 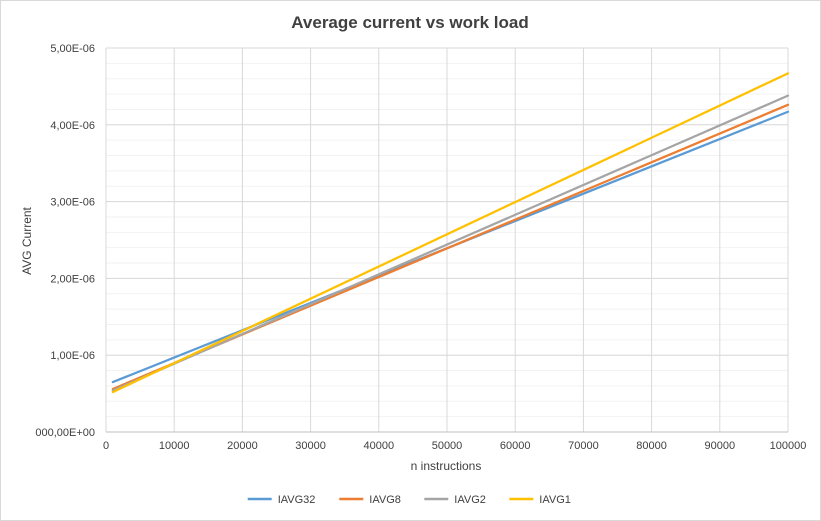 What do you see at coordinates (310, 446) in the screenshot?
I see `x-tick-label: 30000` at bounding box center [310, 446].